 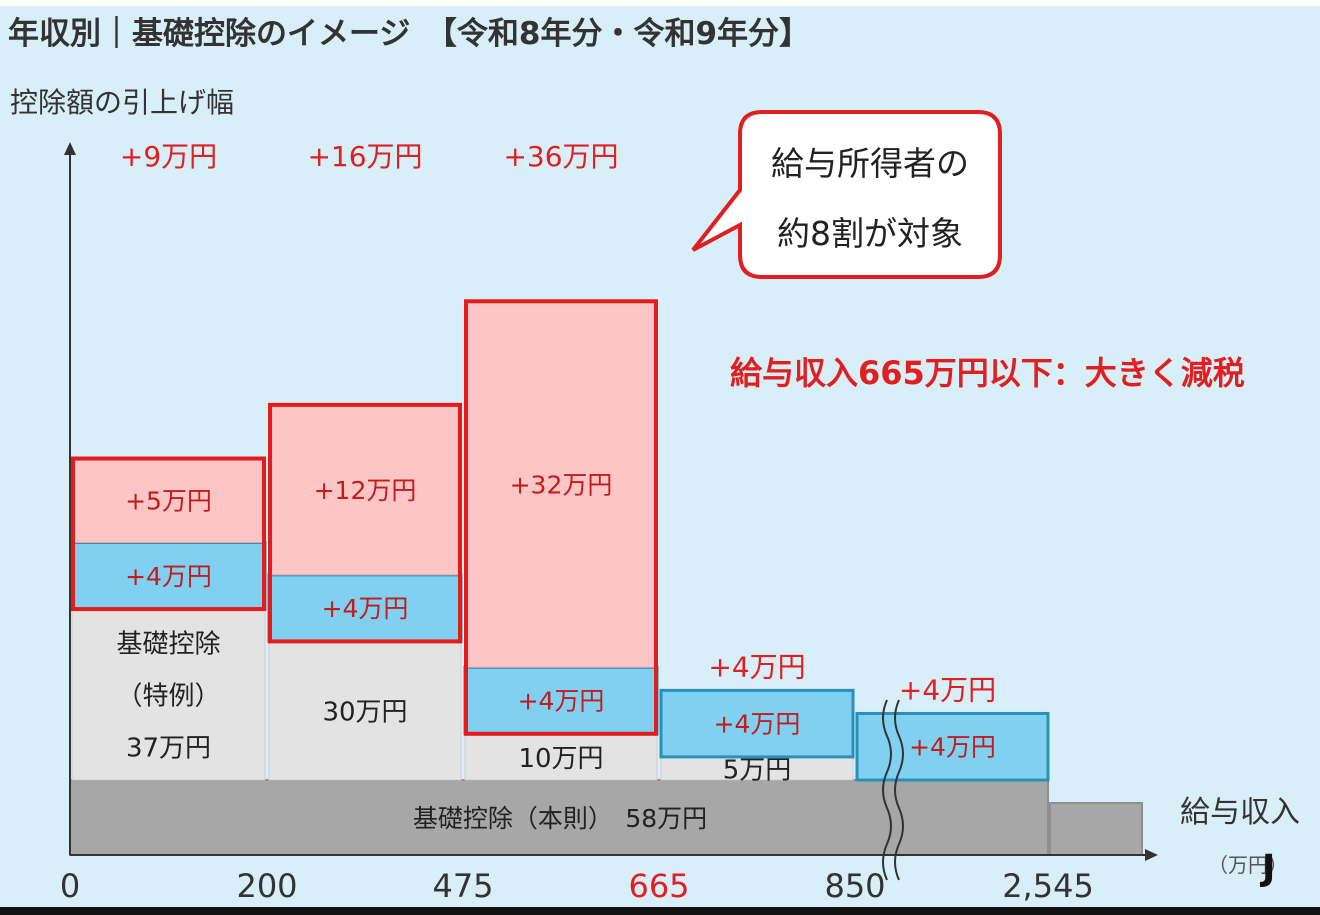 What do you see at coordinates (660, 911) in the screenshot?
I see `bottom-strip` at bounding box center [660, 911].